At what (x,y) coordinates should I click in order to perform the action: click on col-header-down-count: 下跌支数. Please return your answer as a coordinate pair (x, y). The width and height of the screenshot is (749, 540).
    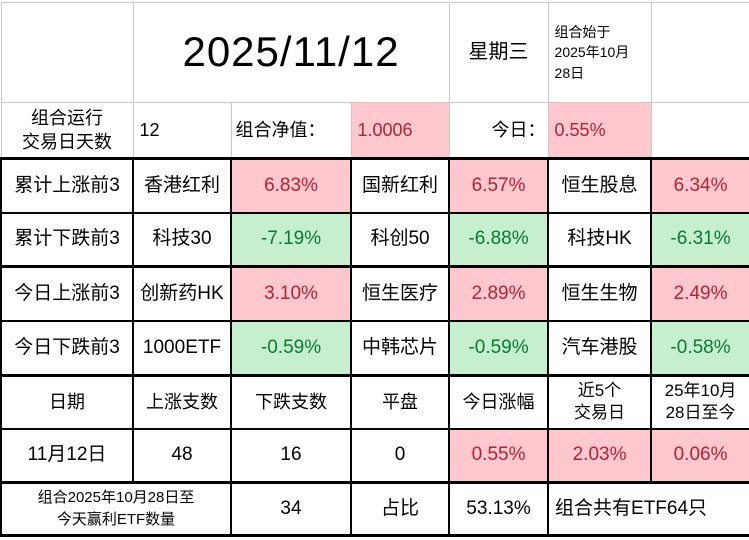
    Looking at the image, I should click on (291, 402).